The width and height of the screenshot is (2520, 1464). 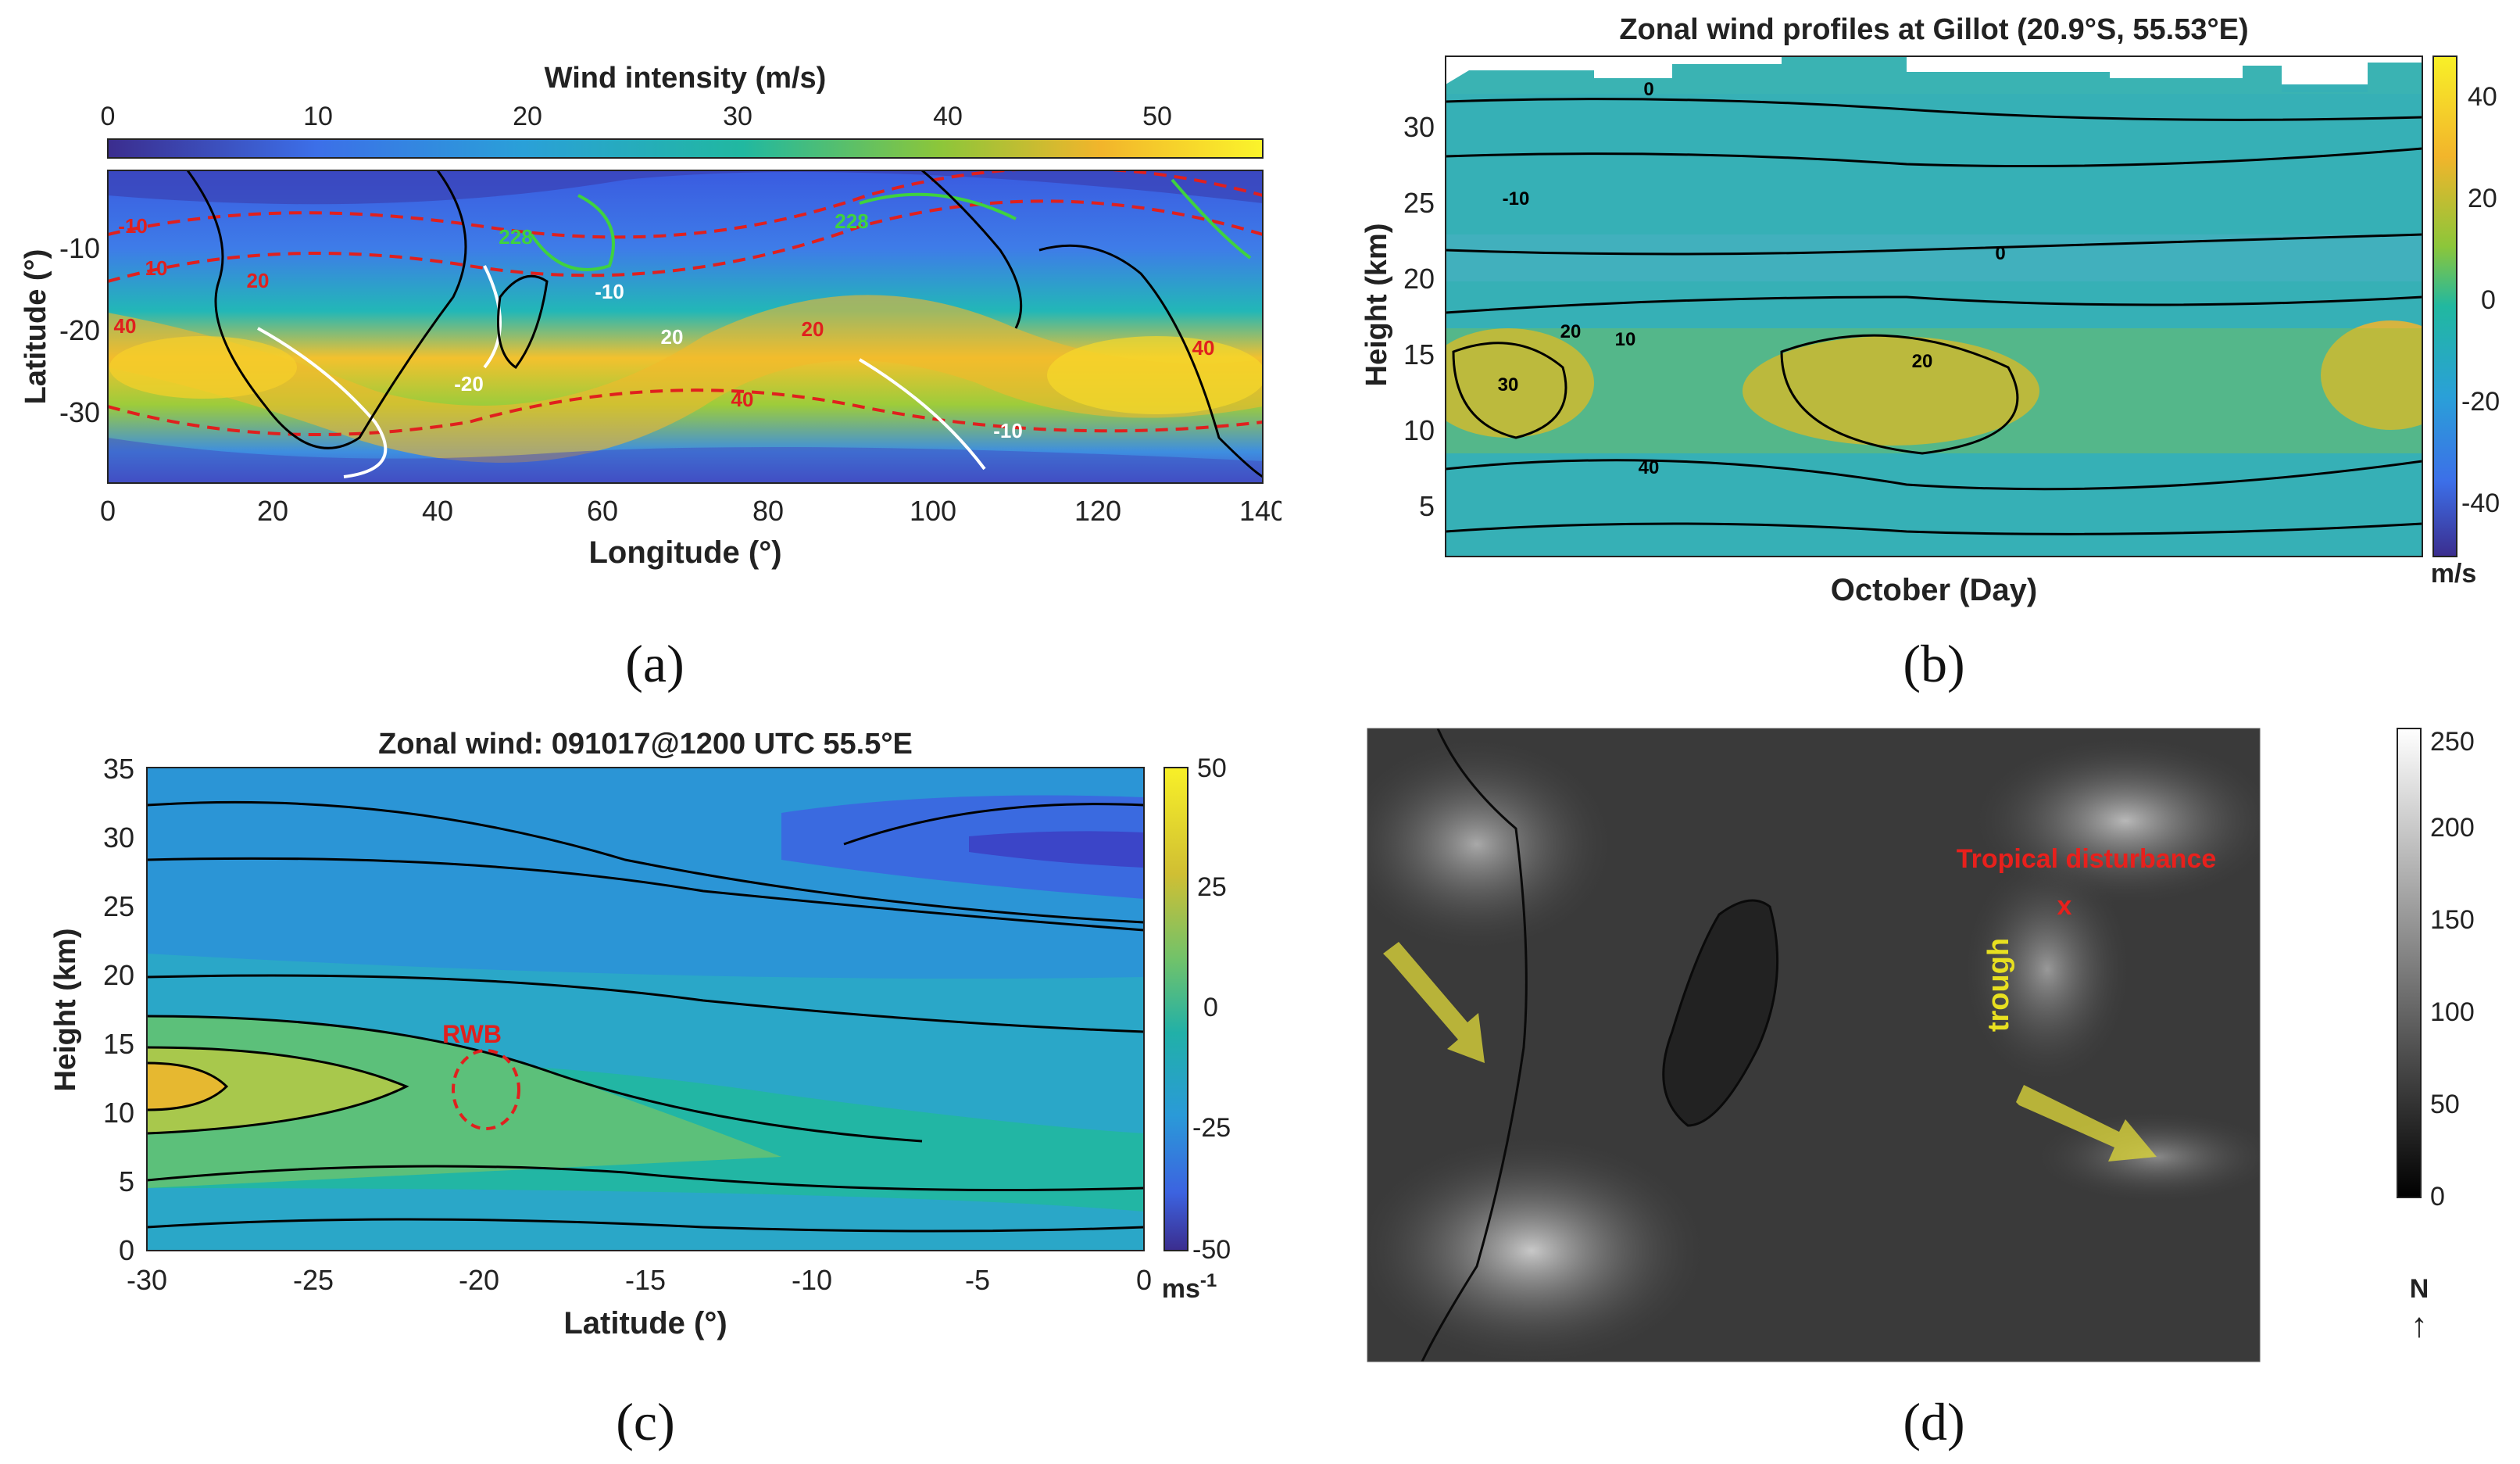 I want to click on y-axis: 5 10 15 20 25 30, so click(x=1419, y=316).